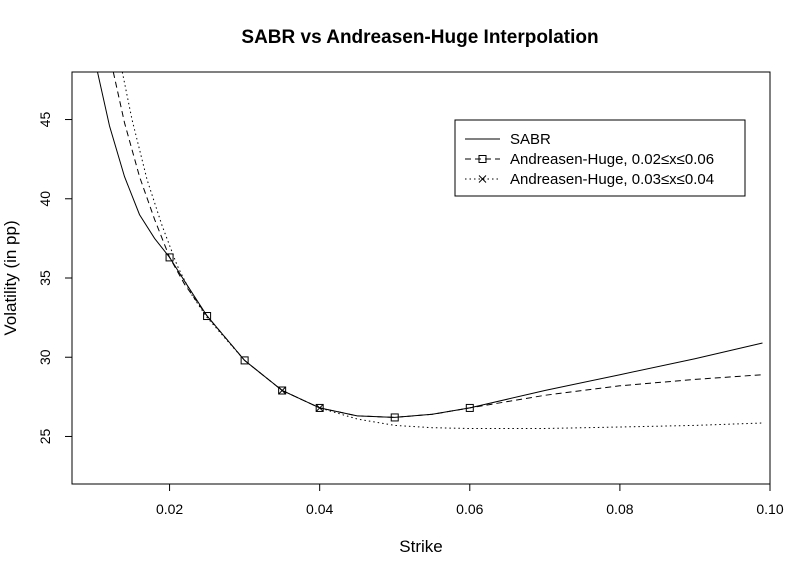 Image resolution: width=808 pixels, height=575 pixels. I want to click on legend-label-1: SABR, so click(530, 139).